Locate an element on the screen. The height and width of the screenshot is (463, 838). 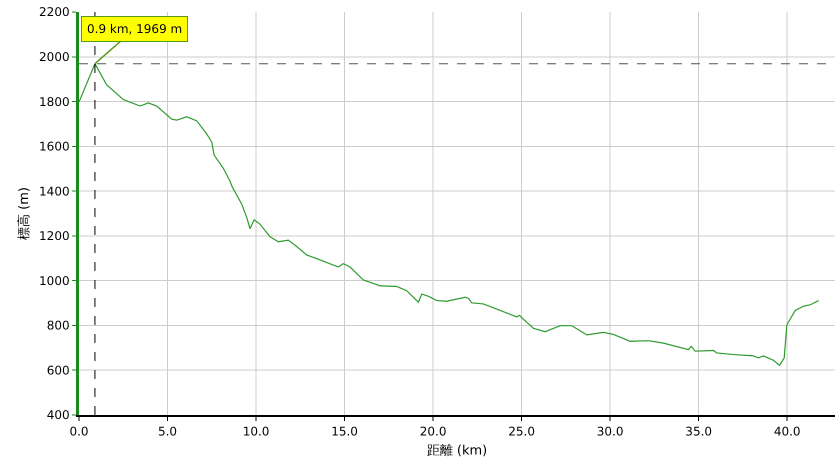
y-tick-label: 1000 is located at coordinates (54, 281).